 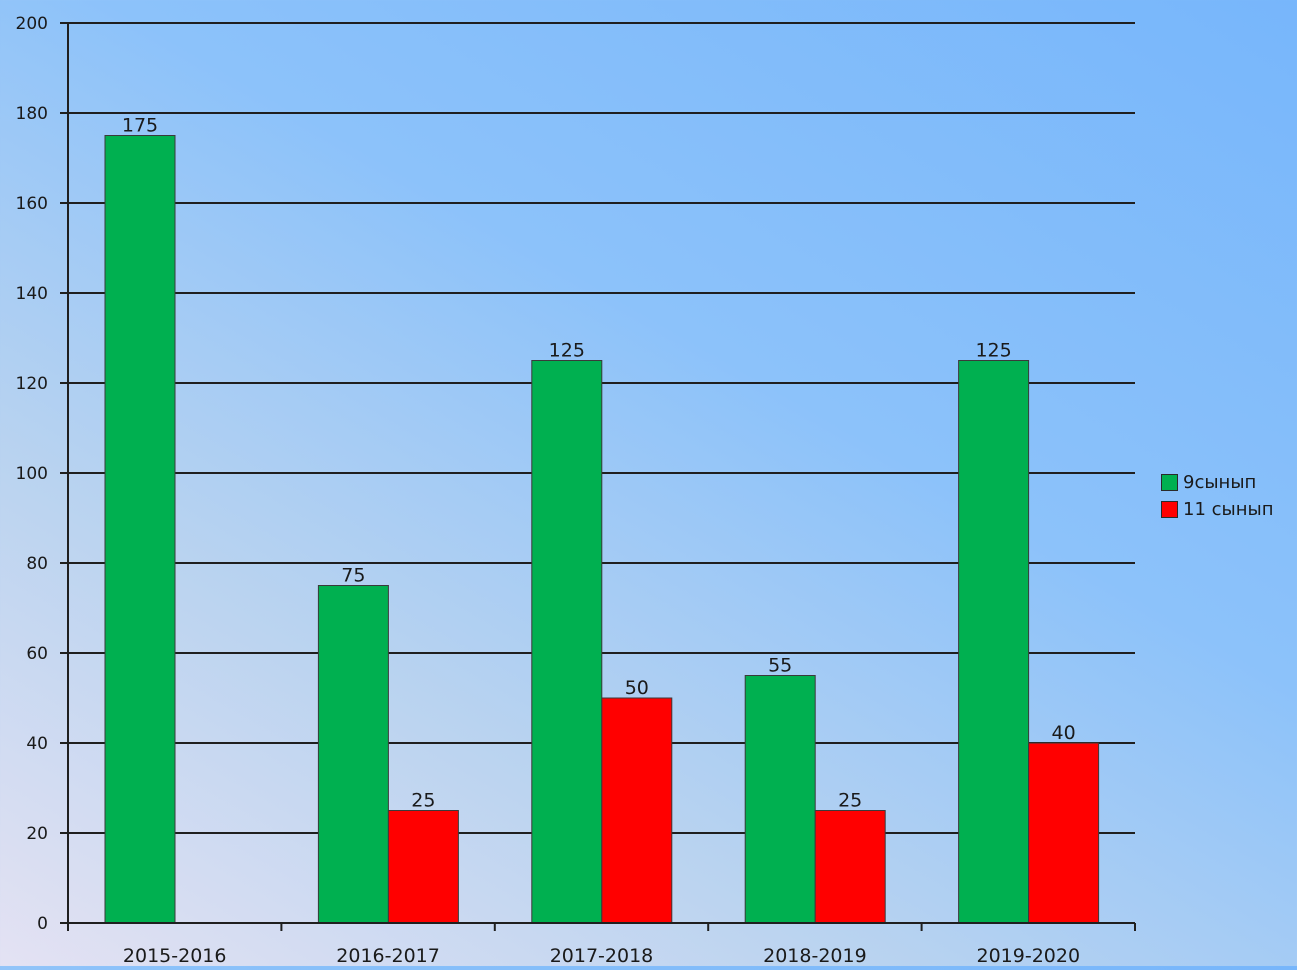 What do you see at coordinates (37, 564) in the screenshot?
I see `y-tick-label: 80` at bounding box center [37, 564].